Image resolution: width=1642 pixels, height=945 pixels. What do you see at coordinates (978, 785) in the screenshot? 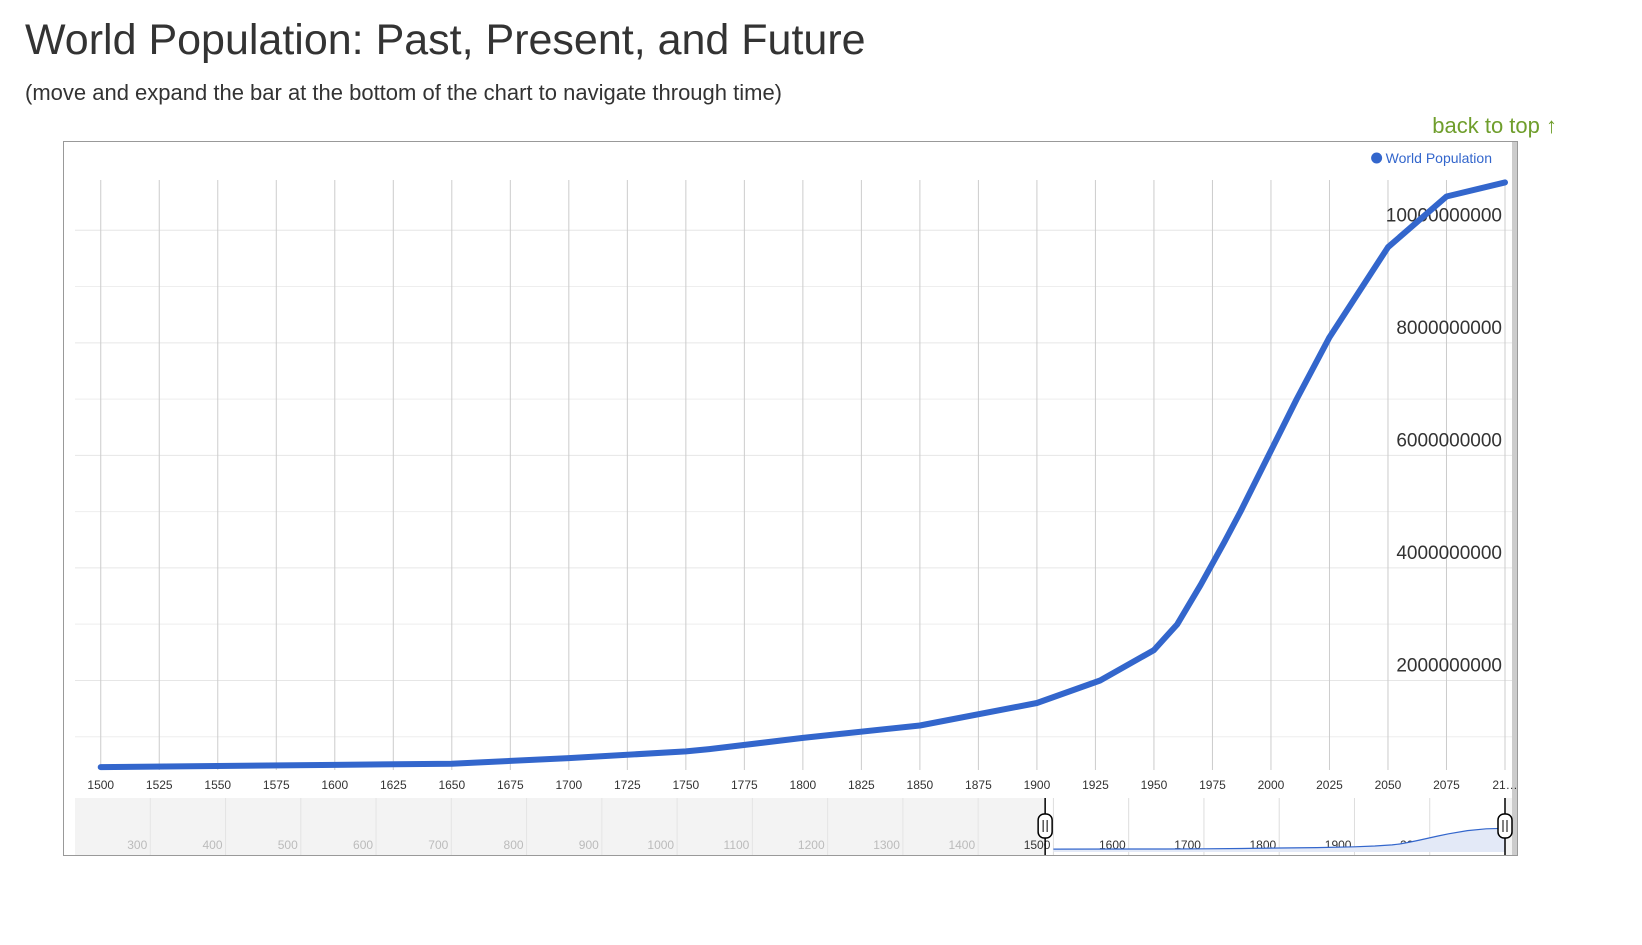
I see `x-tick-label: 1875` at bounding box center [978, 785].